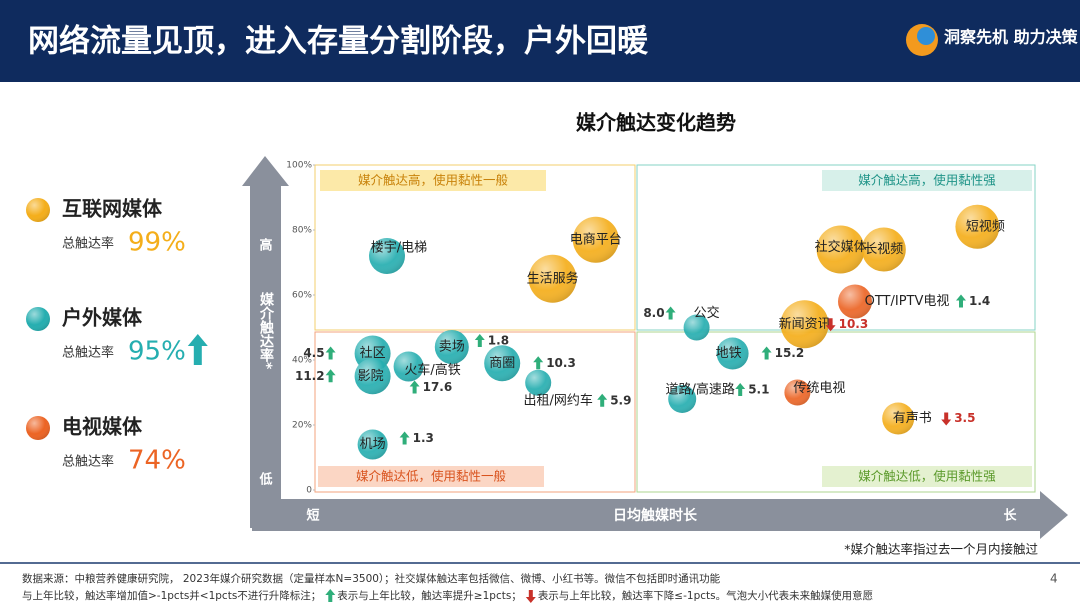  Describe the element at coordinates (302, 426) in the screenshot. I see `y-tick-label: 20%` at that location.